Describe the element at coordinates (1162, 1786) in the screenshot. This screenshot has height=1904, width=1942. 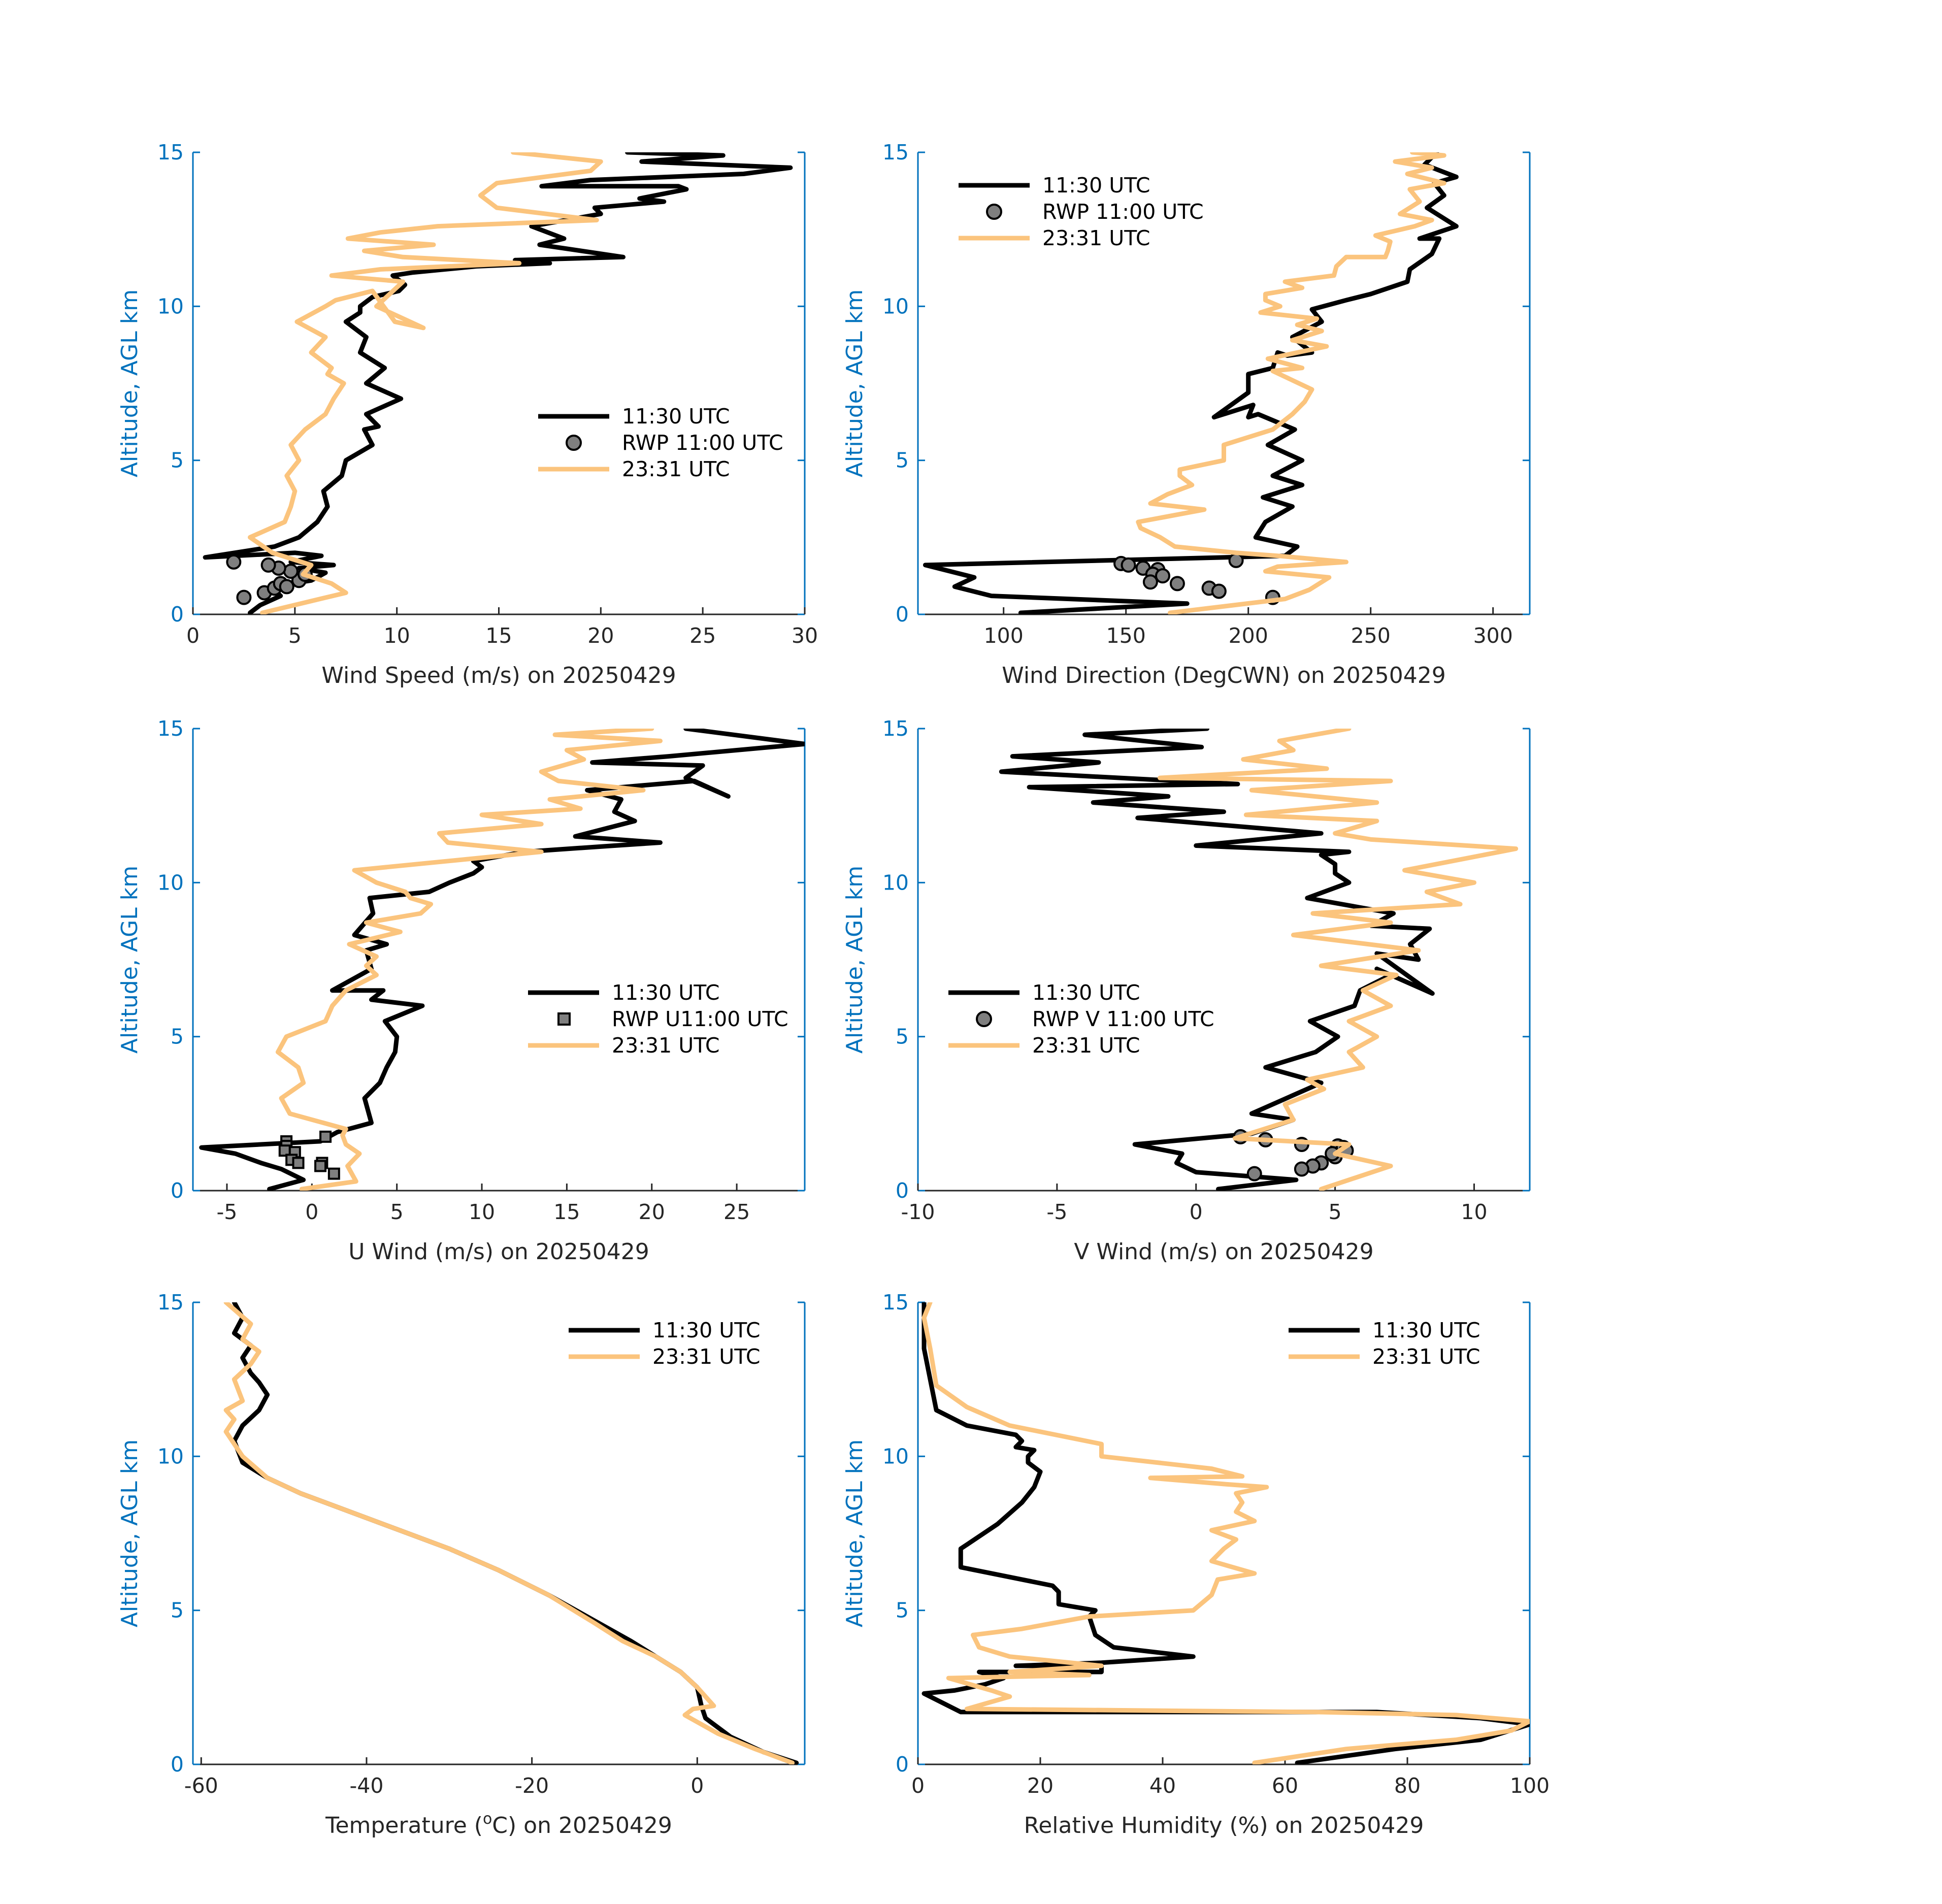
I see `x-tick-label: 40` at that location.